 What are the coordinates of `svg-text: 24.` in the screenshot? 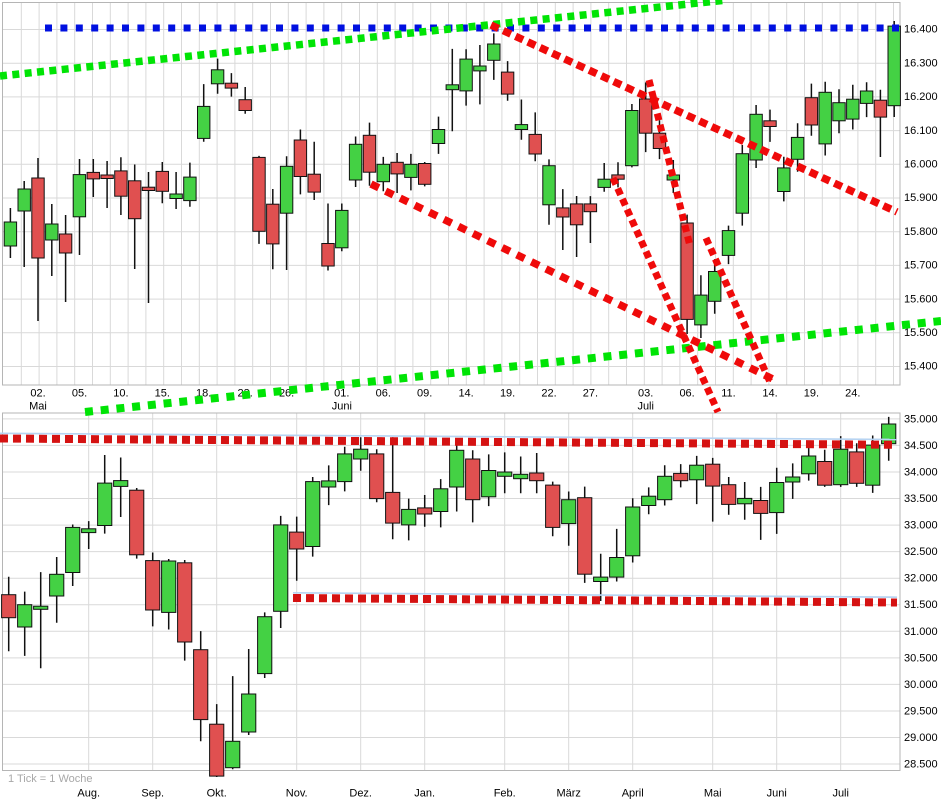 It's located at (852, 394).